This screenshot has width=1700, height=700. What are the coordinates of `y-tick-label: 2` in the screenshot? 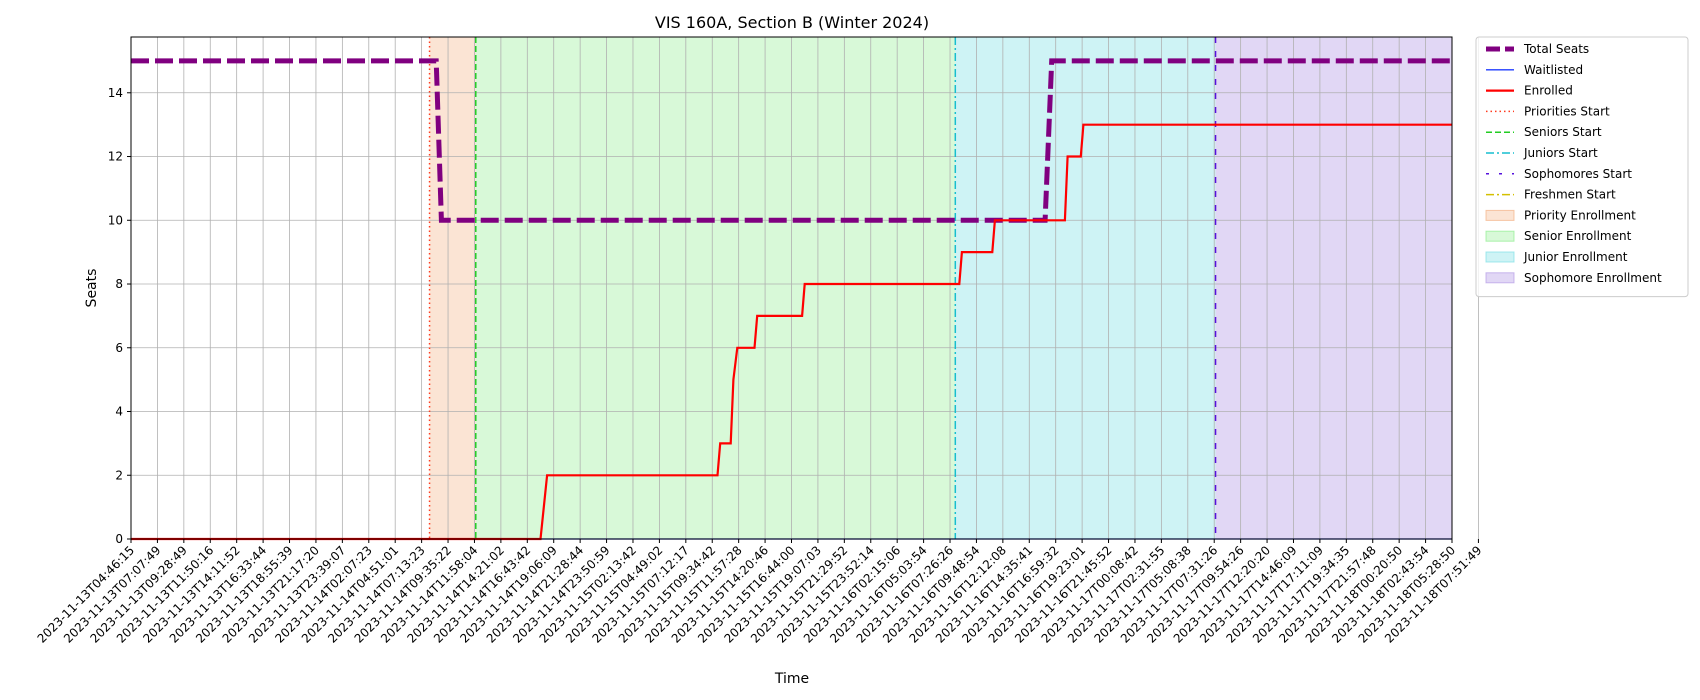 It's located at (119, 475).